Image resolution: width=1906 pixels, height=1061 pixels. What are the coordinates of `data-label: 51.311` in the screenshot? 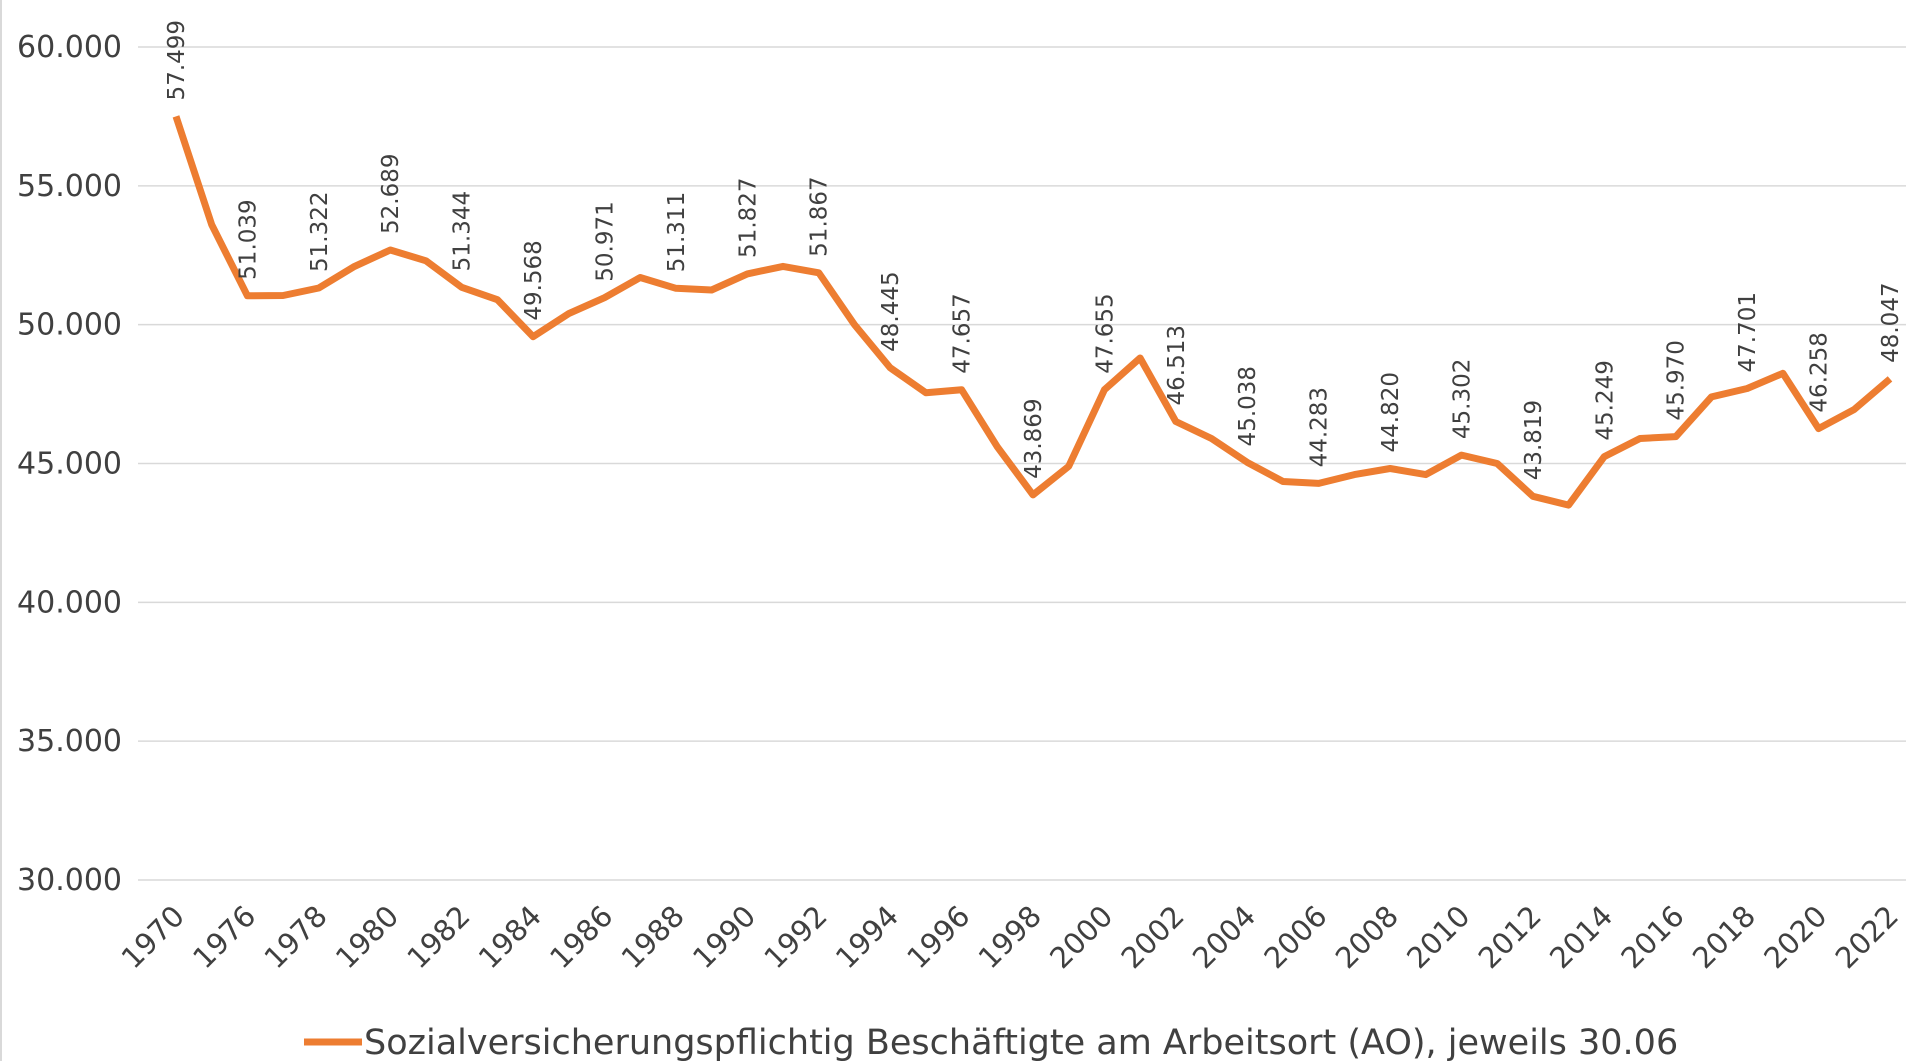 It's located at (677, 232).